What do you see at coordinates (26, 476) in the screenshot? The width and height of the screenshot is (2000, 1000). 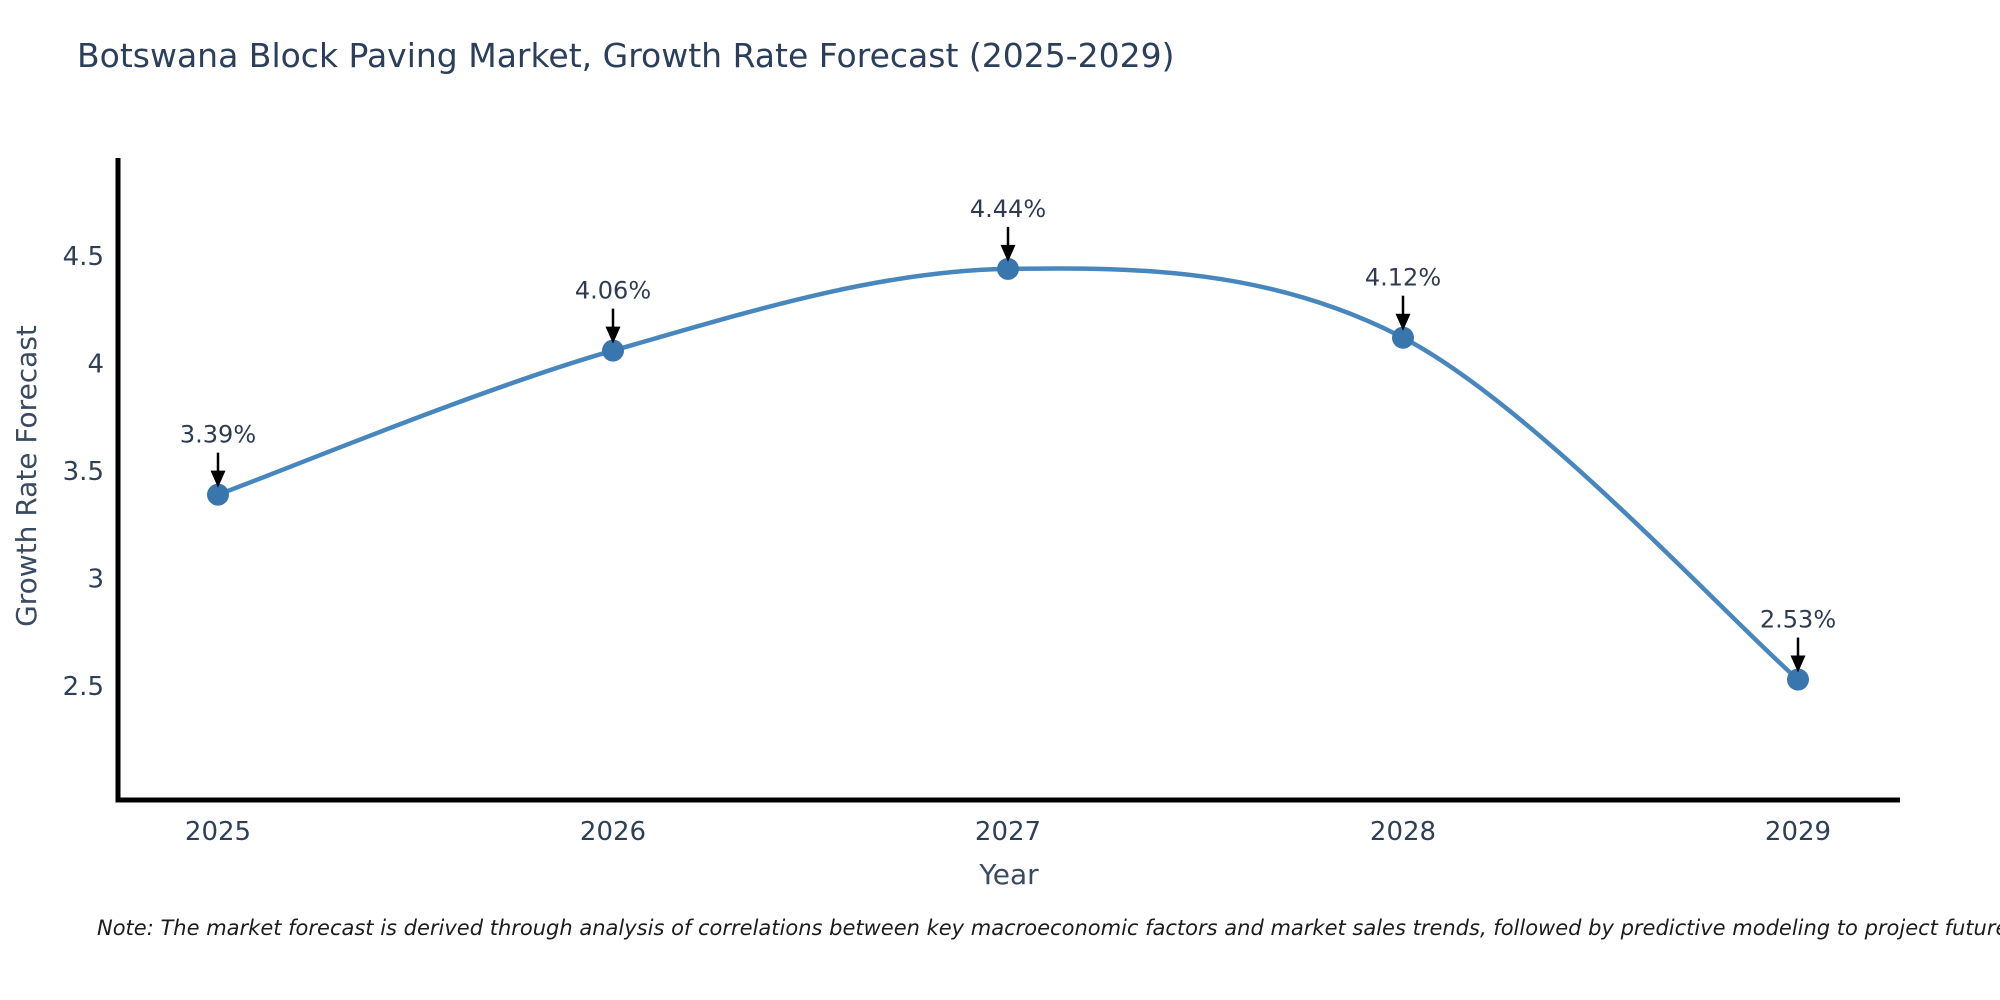 I see `y-axis-title: Growth Rate Forecast` at bounding box center [26, 476].